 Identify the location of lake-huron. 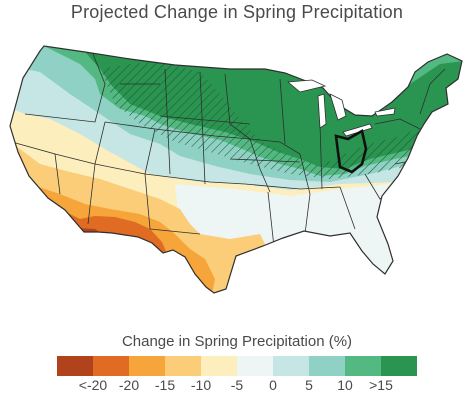
(338, 107).